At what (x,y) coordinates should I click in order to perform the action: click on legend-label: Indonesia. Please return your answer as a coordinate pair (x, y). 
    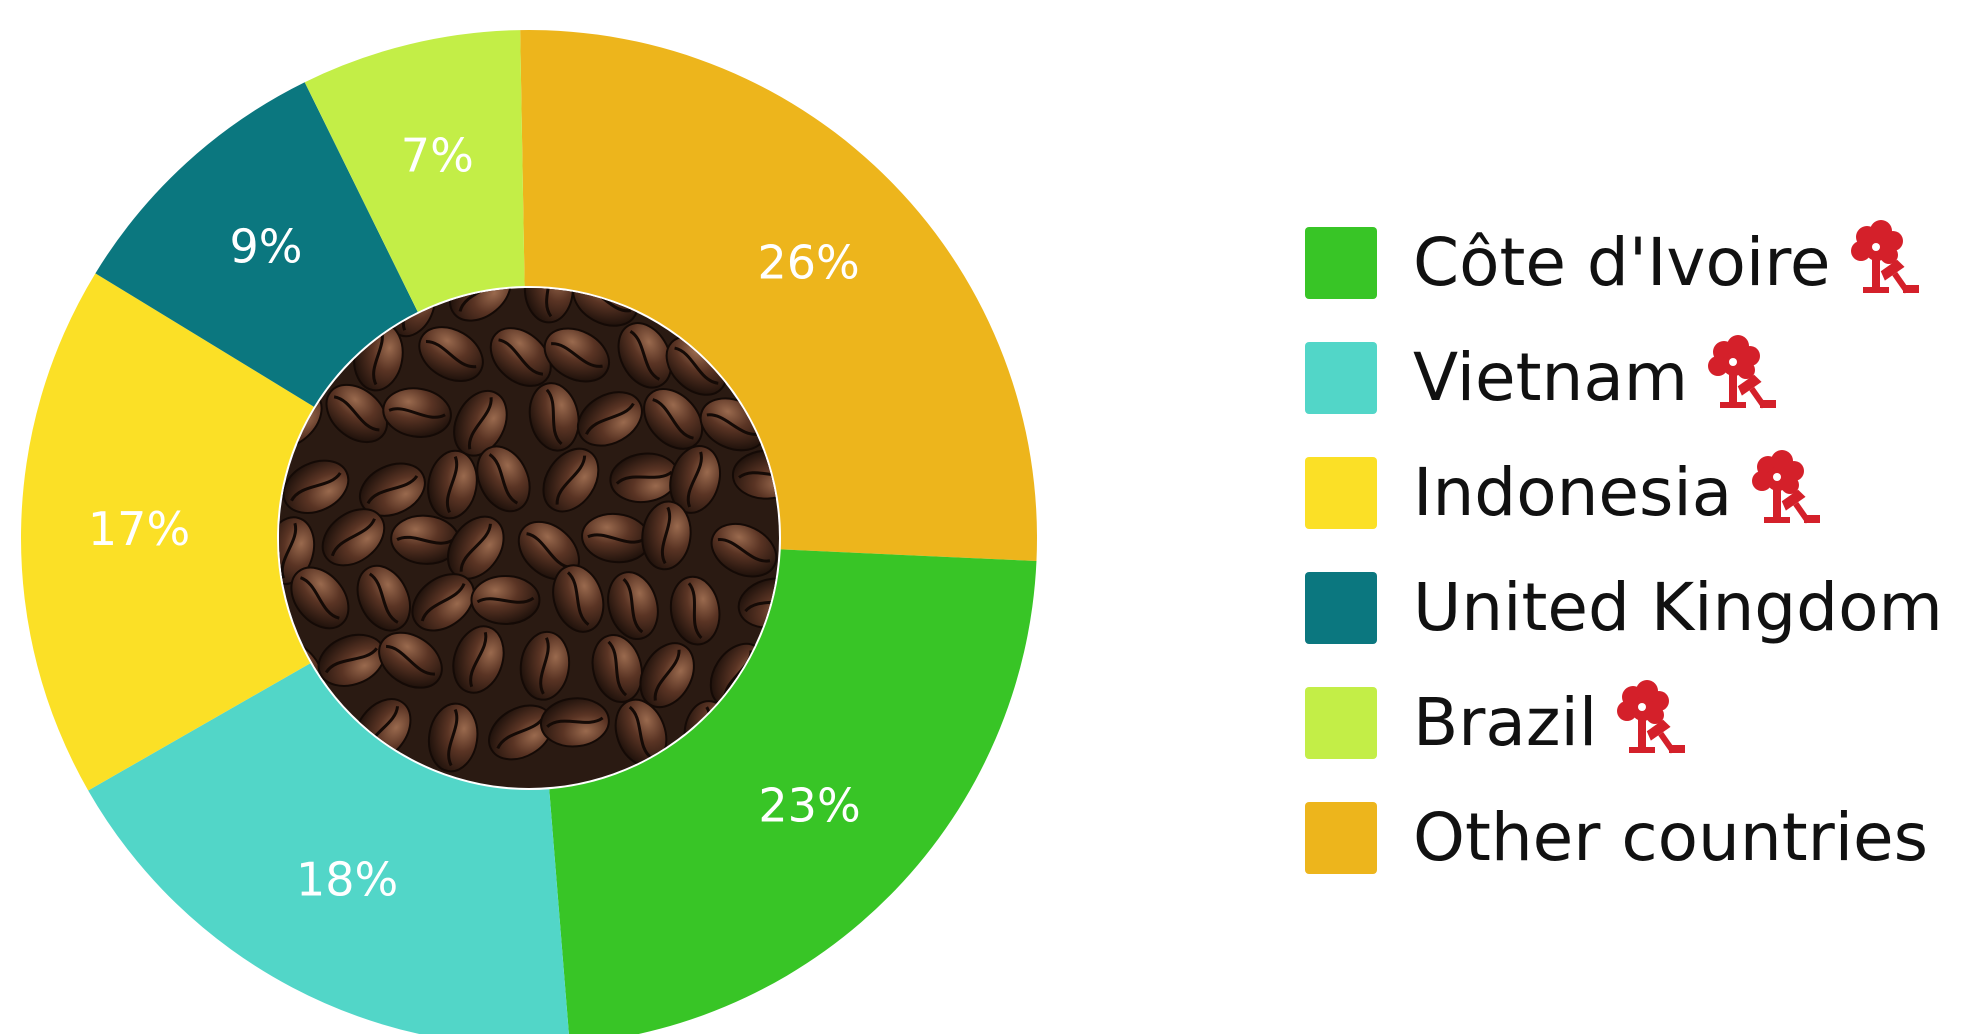
    Looking at the image, I should click on (1573, 492).